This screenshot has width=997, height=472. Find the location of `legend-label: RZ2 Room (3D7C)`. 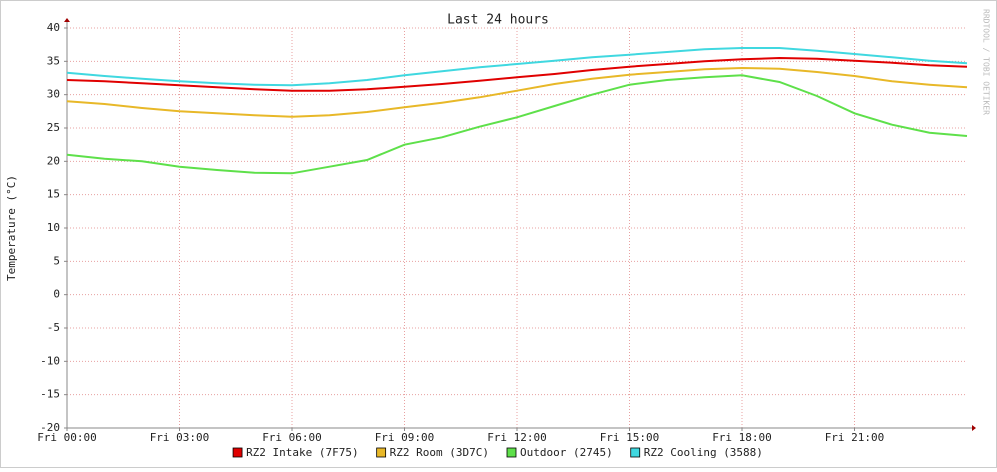

legend-label: RZ2 Room (3D7C) is located at coordinates (439, 452).